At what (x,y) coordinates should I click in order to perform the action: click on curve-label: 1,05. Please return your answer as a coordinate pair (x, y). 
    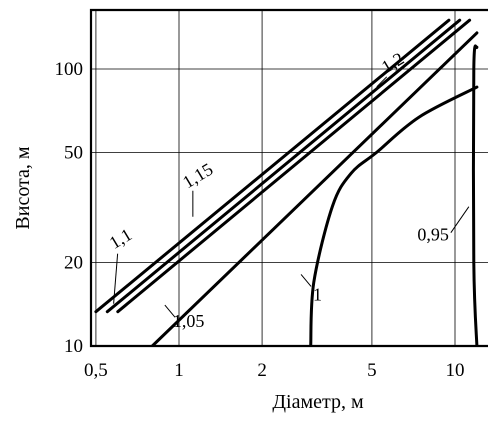
    Looking at the image, I should click on (189, 321).